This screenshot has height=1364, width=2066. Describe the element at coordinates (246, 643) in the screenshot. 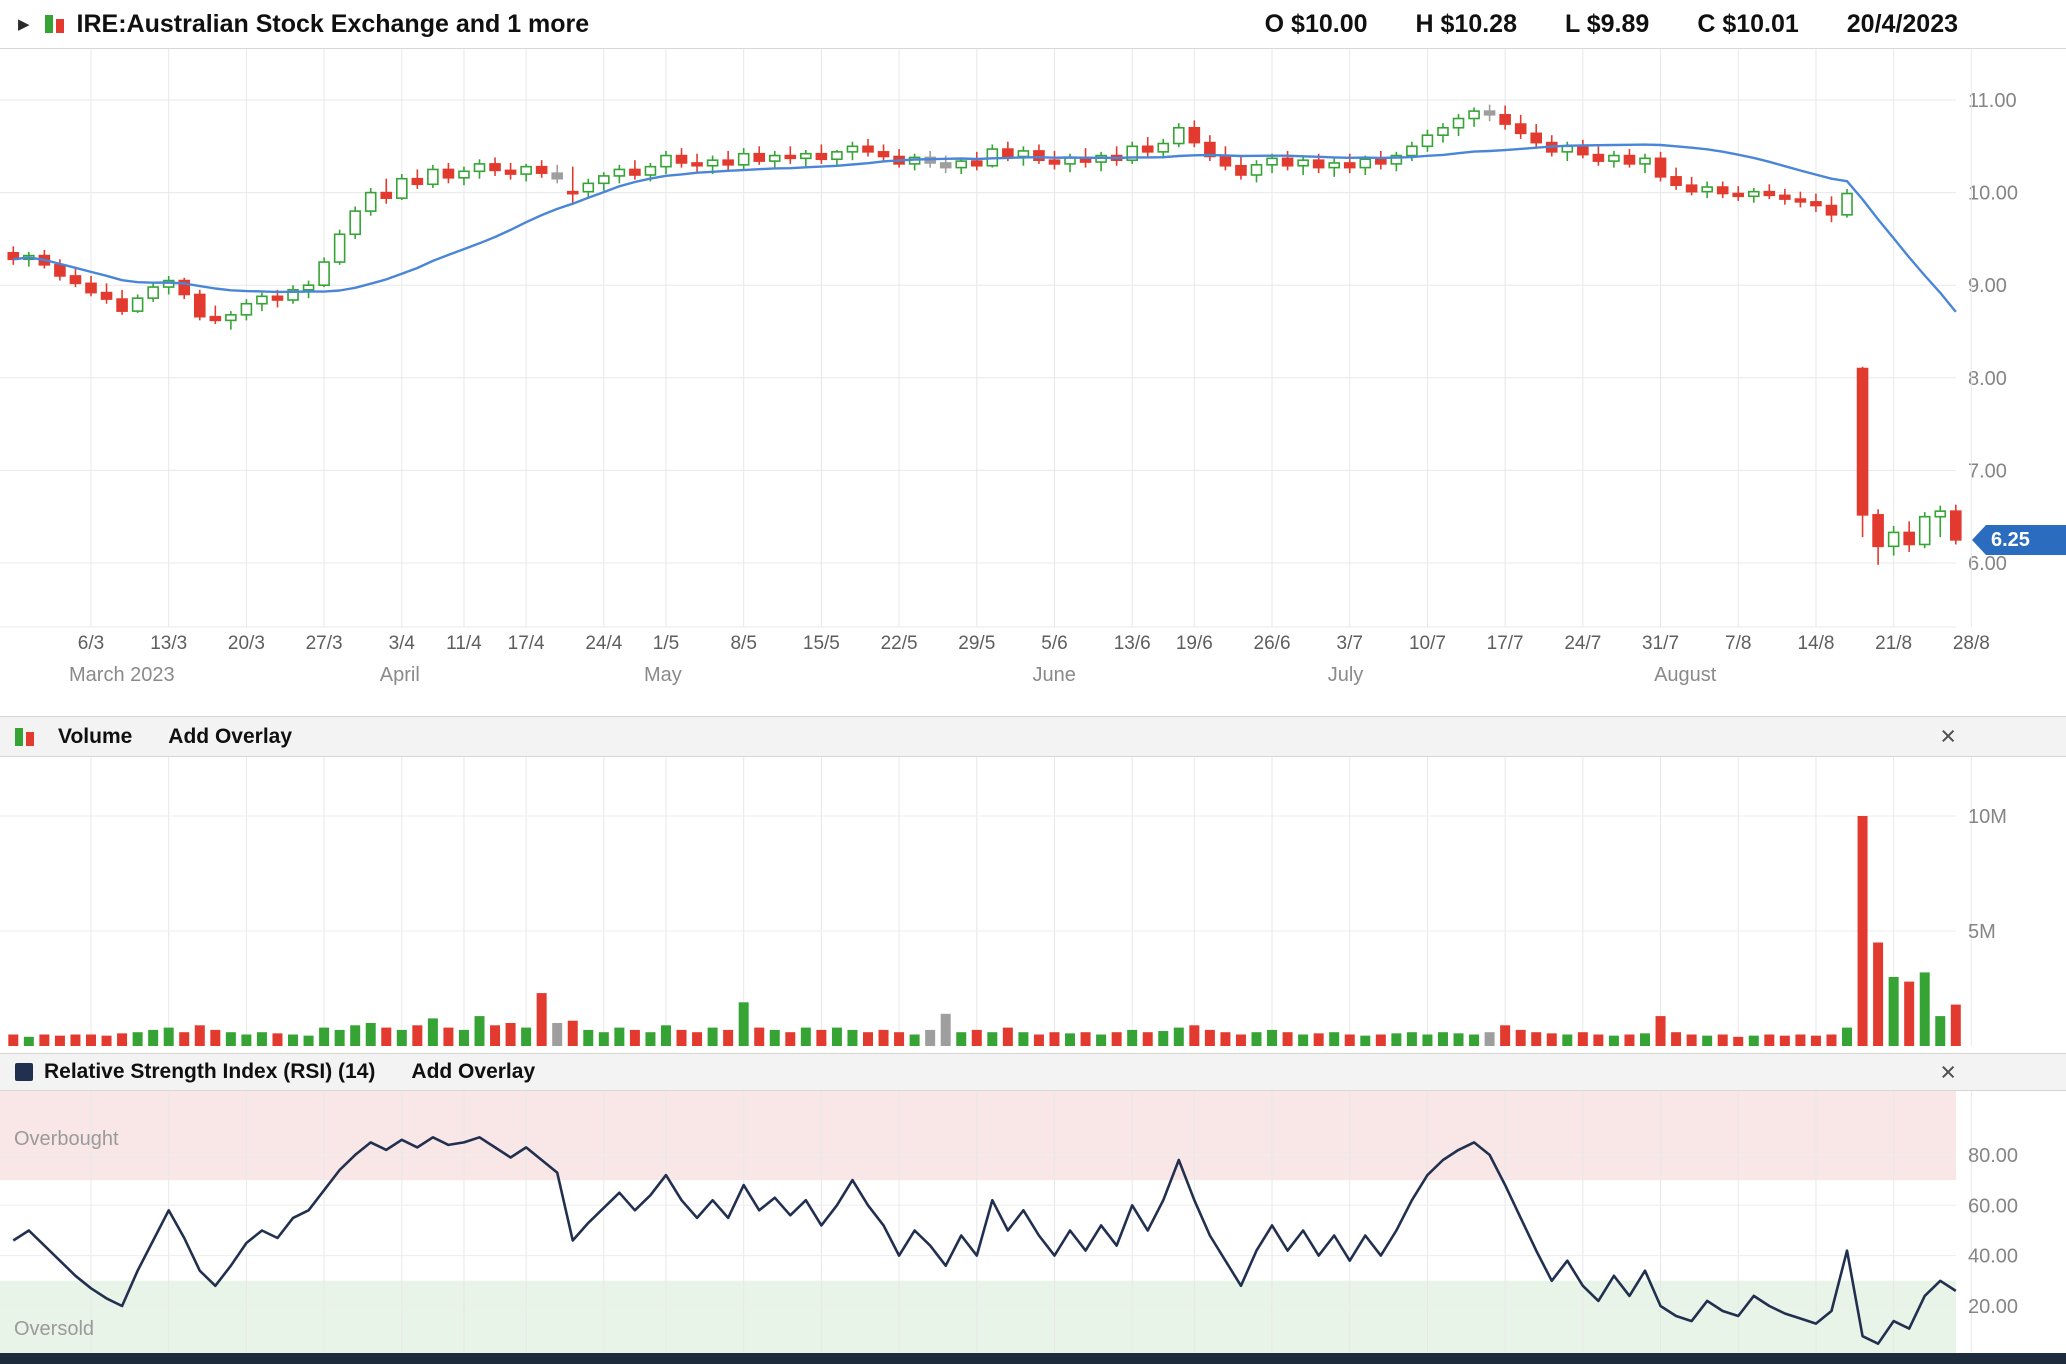

I see `svg-text: 20/3` at that location.